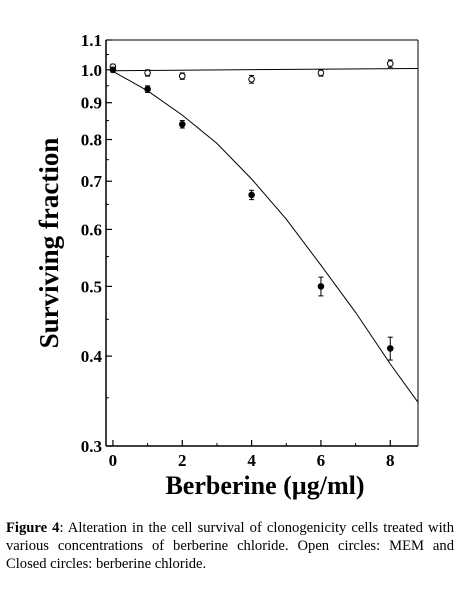 This screenshot has width=460, height=608. What do you see at coordinates (91, 229) in the screenshot?
I see `y-tick-label: 0.6` at bounding box center [91, 229].